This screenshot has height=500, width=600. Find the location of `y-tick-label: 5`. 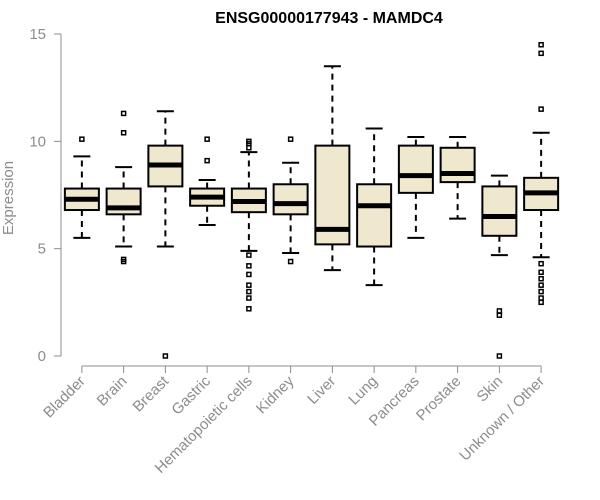

y-tick-label: 5 is located at coordinates (42, 249).